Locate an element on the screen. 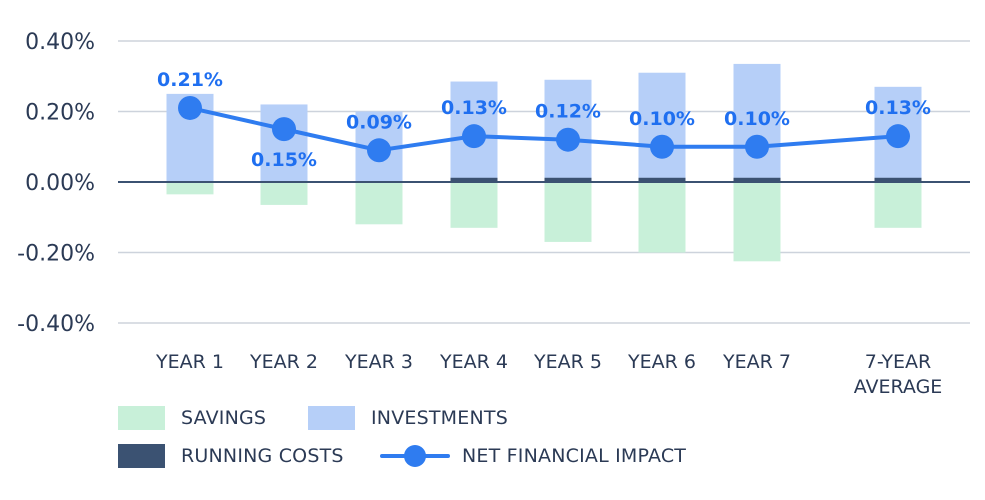 The height and width of the screenshot is (500, 985). x-tick-label: YEAR 4 is located at coordinates (473, 362).